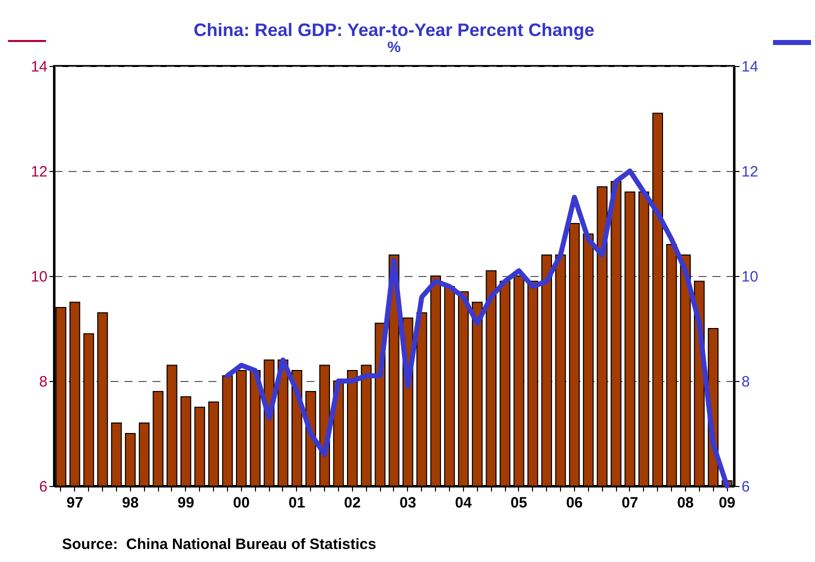 This screenshot has height=562, width=815. Describe the element at coordinates (39, 172) in the screenshot. I see `y-tick-label: 12` at that location.